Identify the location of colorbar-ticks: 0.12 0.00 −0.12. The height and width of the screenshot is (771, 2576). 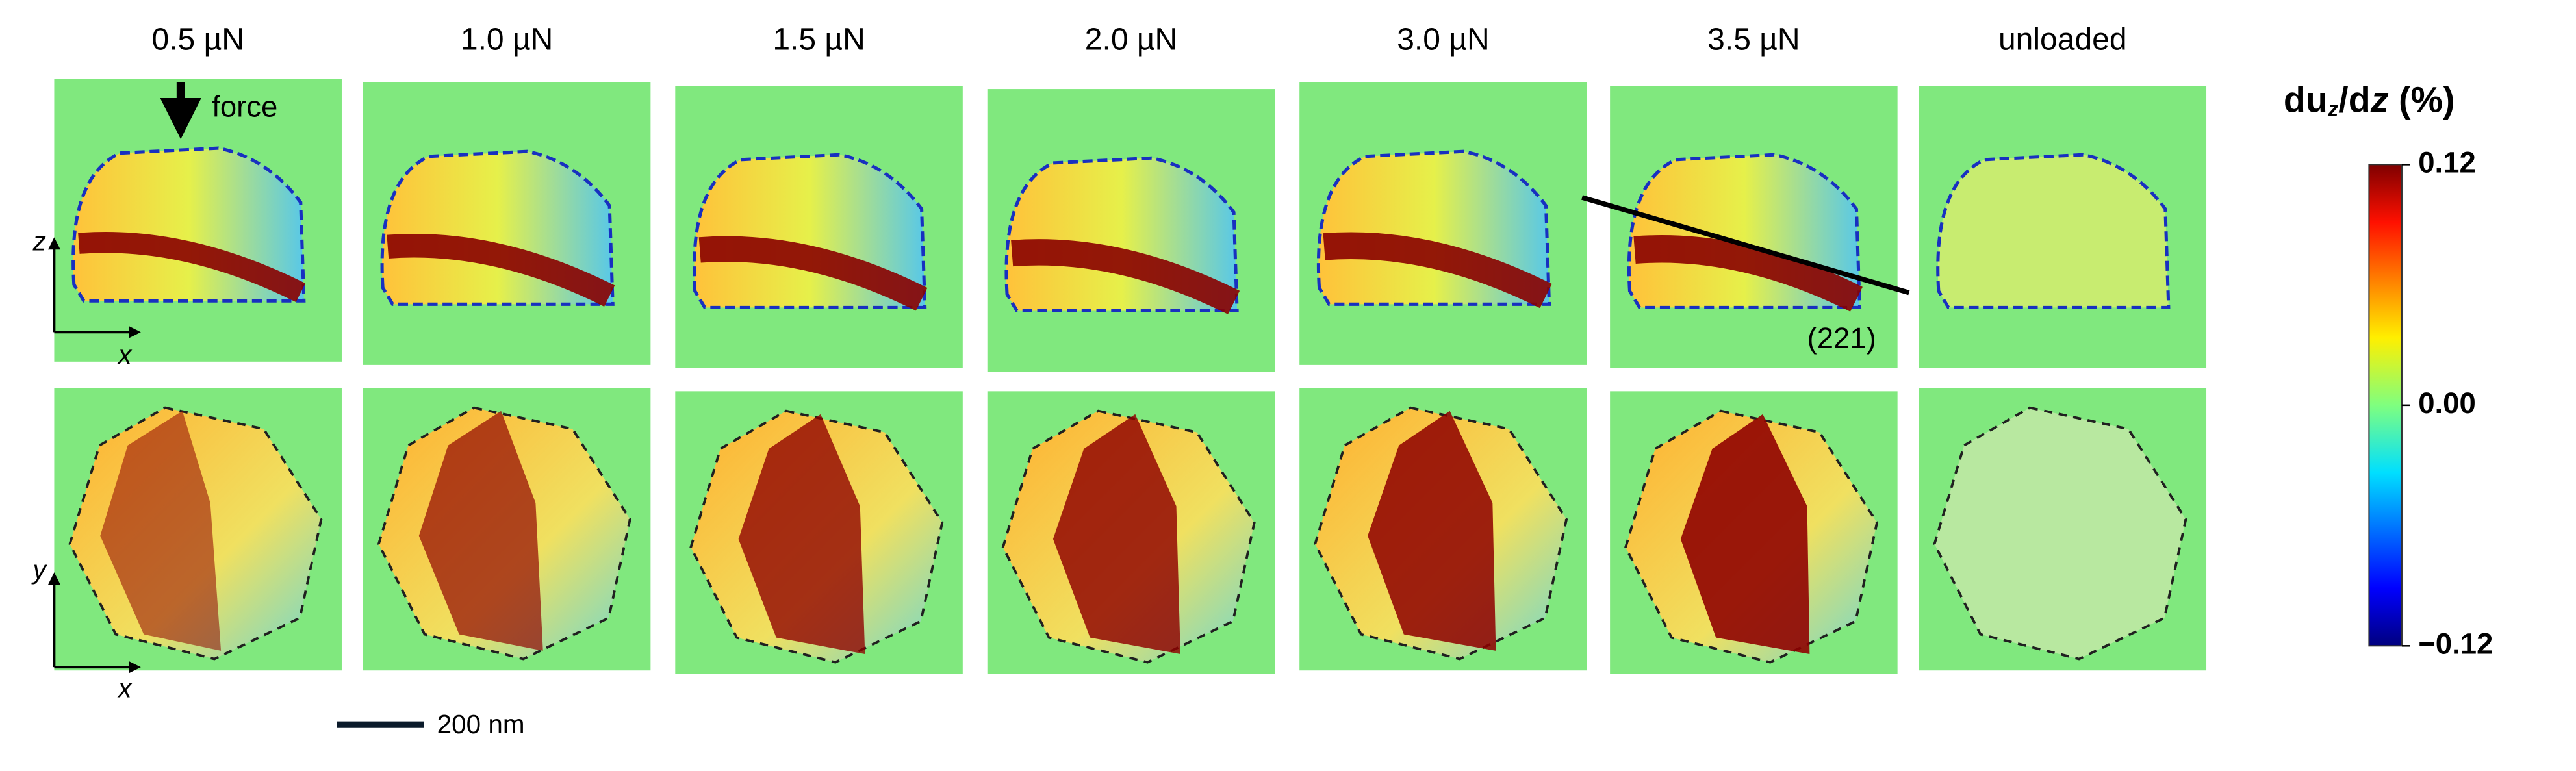
(2447, 403).